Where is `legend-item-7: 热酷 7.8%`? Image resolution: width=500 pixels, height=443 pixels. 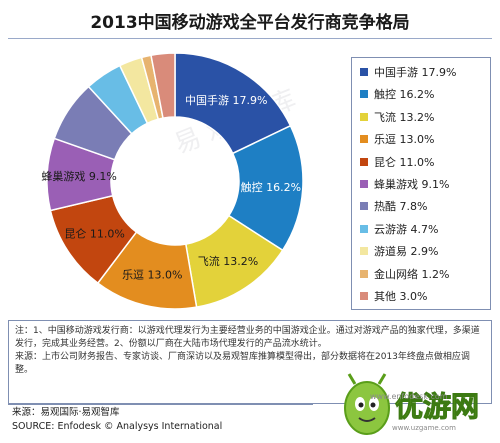 legend-item-7: 热酷 7.8% is located at coordinates (393, 207).